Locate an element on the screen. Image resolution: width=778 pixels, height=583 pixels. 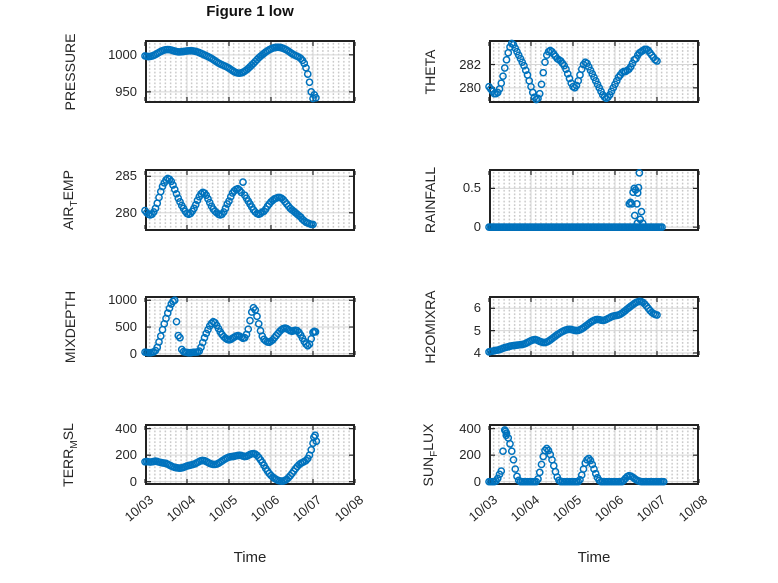
y-tick-label: 285 is located at coordinates (126, 176).